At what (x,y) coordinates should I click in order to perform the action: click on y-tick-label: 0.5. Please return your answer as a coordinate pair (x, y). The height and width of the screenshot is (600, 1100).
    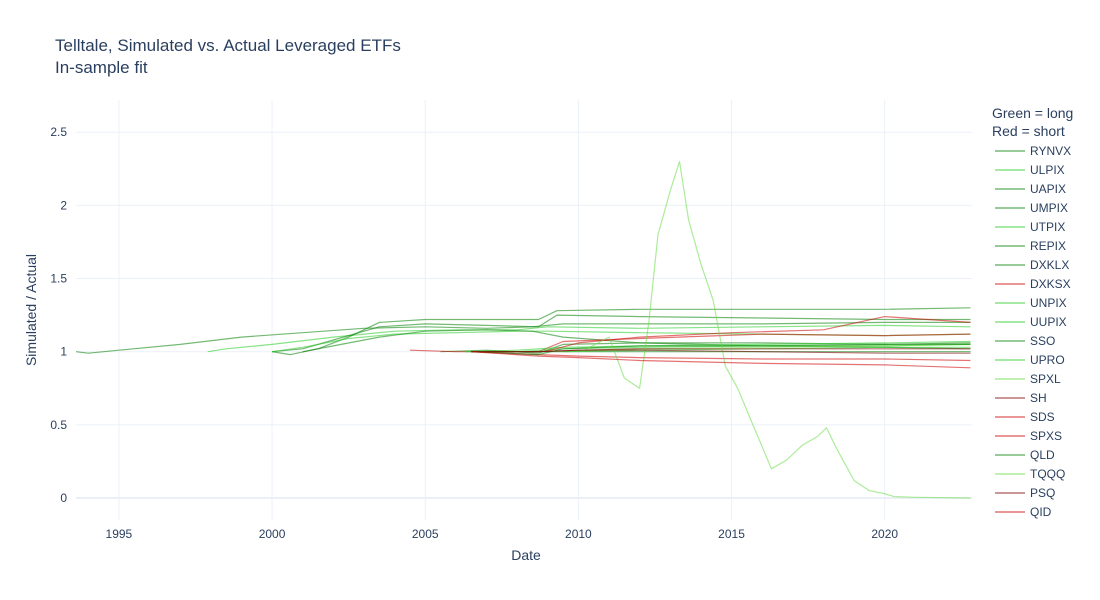
    Looking at the image, I should click on (58, 425).